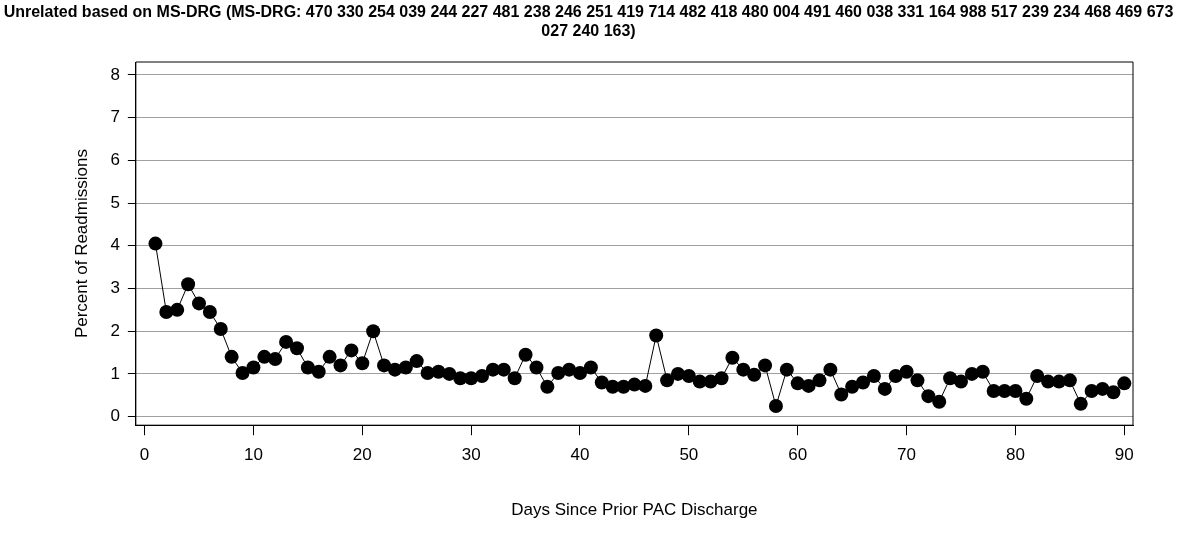 Image resolution: width=1177 pixels, height=539 pixels. What do you see at coordinates (115, 288) in the screenshot?
I see `y-tick-label: 3` at bounding box center [115, 288].